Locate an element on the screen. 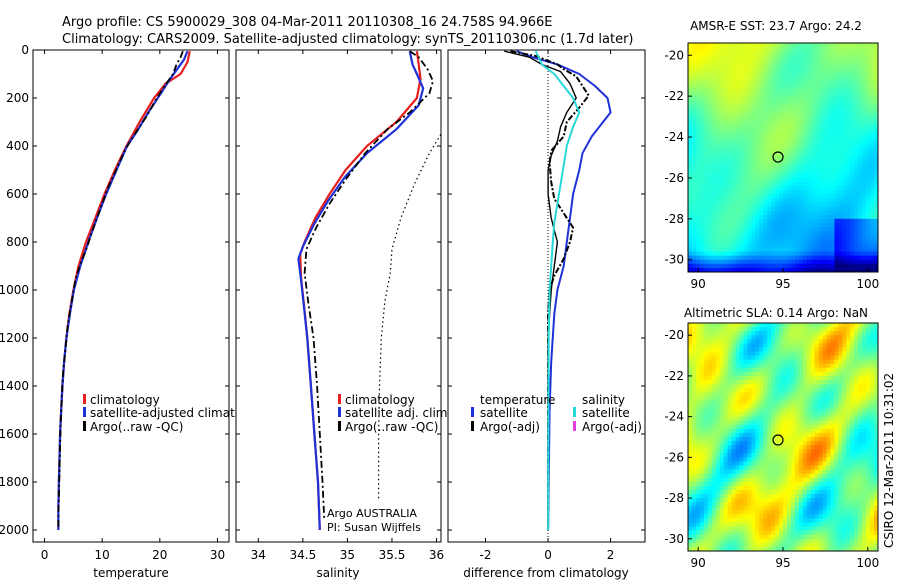  sst-map-title: AMSR-E SST: 23.7 Argo: 24.2 is located at coordinates (776, 26).